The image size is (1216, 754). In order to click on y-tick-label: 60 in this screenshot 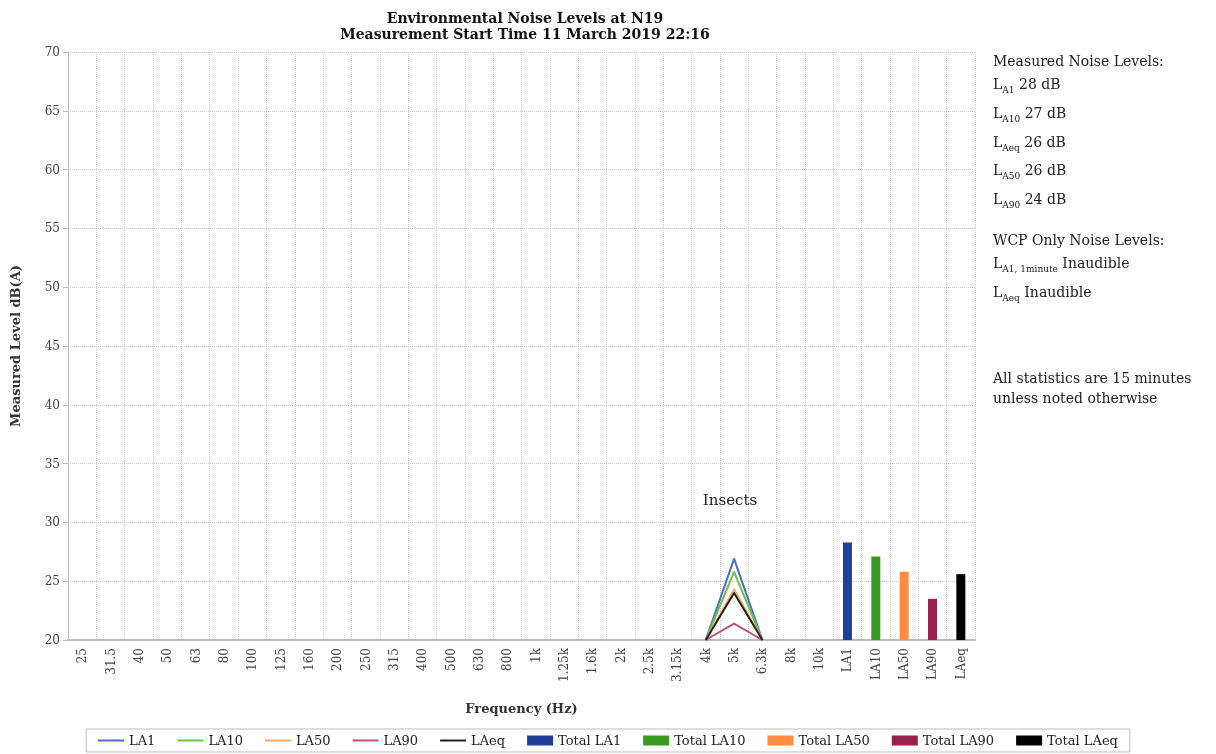, I will do `click(52, 169)`.